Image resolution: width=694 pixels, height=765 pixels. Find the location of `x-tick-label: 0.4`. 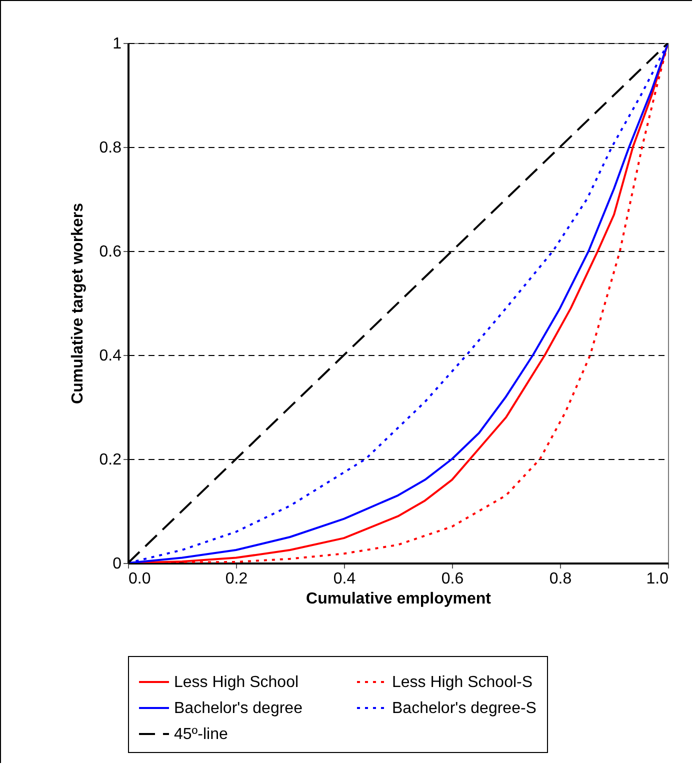

x-tick-label: 0.4 is located at coordinates (344, 579).